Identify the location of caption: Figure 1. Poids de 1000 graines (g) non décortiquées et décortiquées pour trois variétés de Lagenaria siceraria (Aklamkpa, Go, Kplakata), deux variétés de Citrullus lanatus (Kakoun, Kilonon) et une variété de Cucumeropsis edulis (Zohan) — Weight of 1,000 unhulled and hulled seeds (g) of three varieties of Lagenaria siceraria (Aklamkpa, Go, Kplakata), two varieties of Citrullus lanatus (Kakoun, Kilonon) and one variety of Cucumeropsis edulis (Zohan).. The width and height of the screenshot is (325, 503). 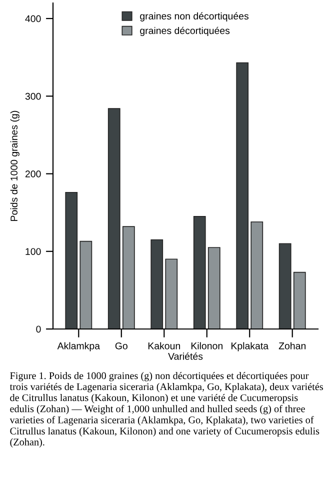
(166, 410).